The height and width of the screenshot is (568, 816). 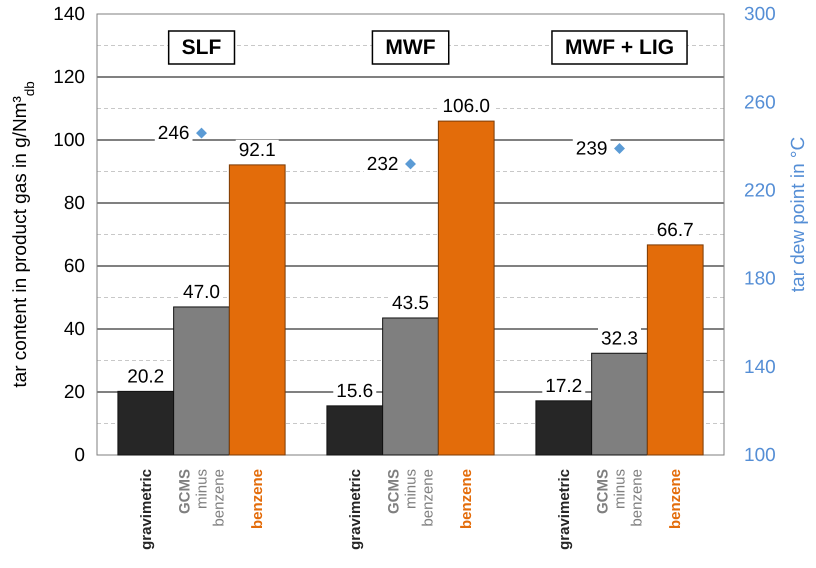 What do you see at coordinates (760, 367) in the screenshot?
I see `y2-tick-label: 140` at bounding box center [760, 367].